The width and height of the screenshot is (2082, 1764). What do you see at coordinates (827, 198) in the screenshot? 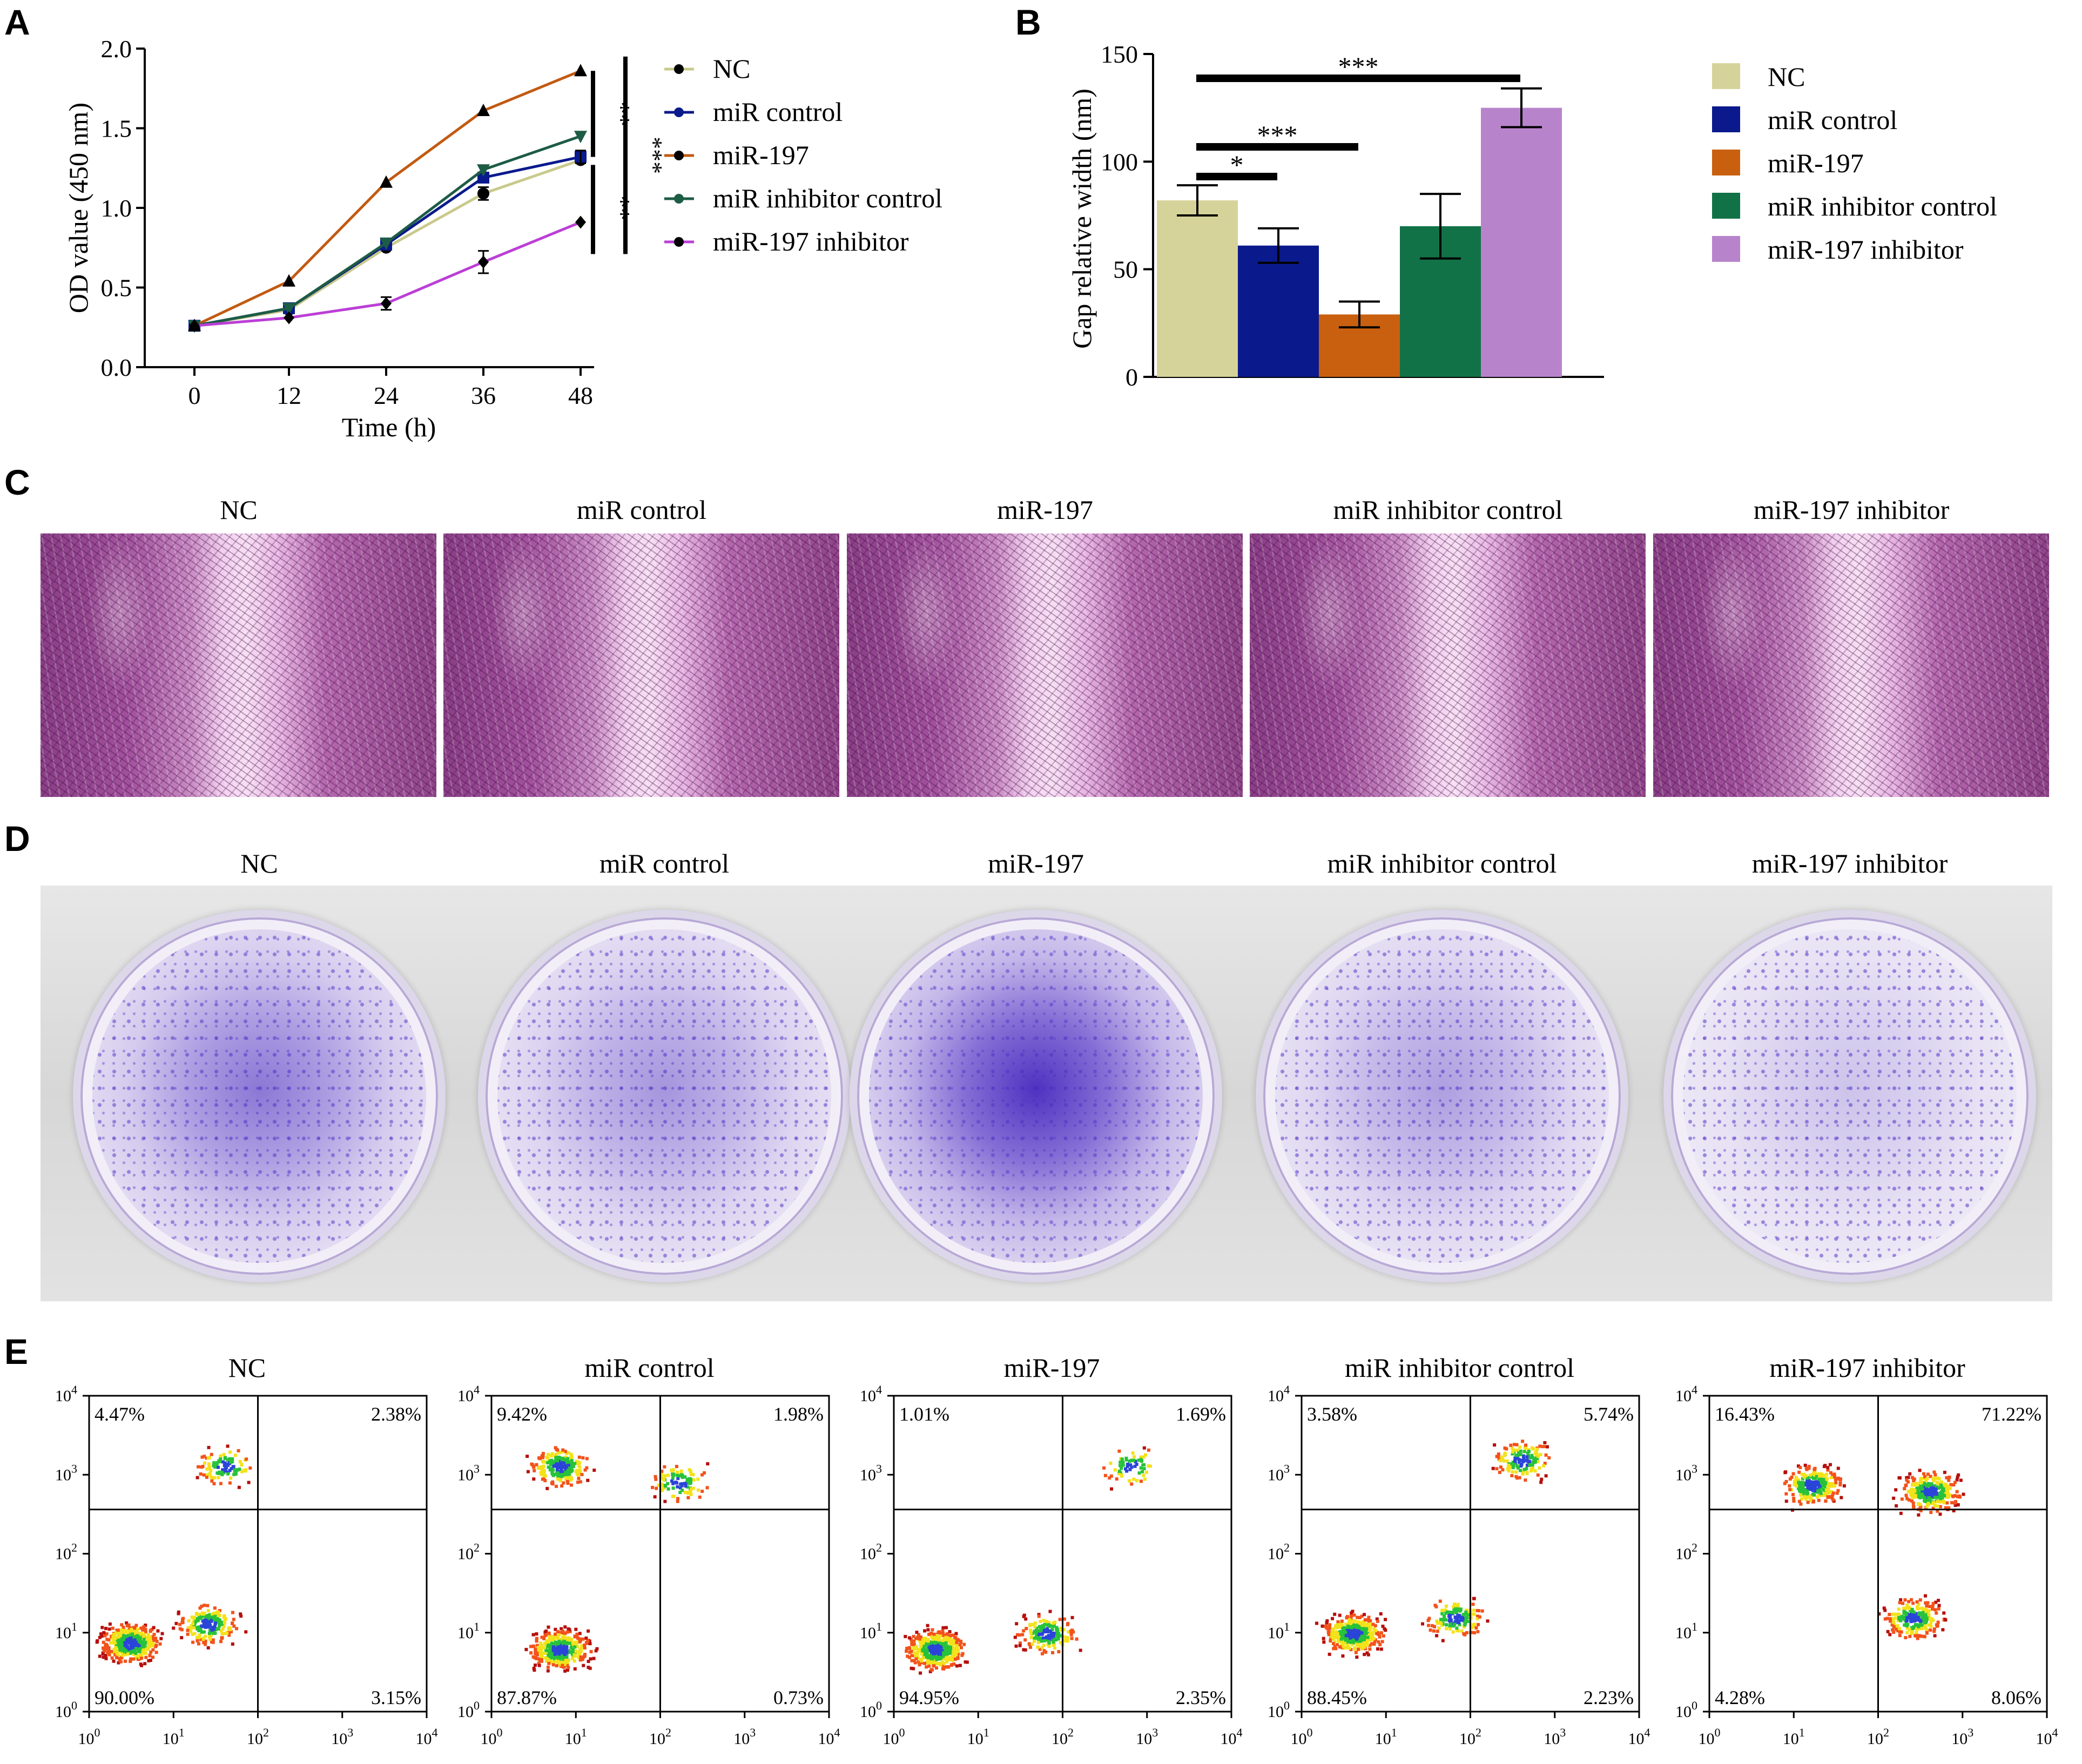
I see `legend-label: miR inhibitor control` at bounding box center [827, 198].